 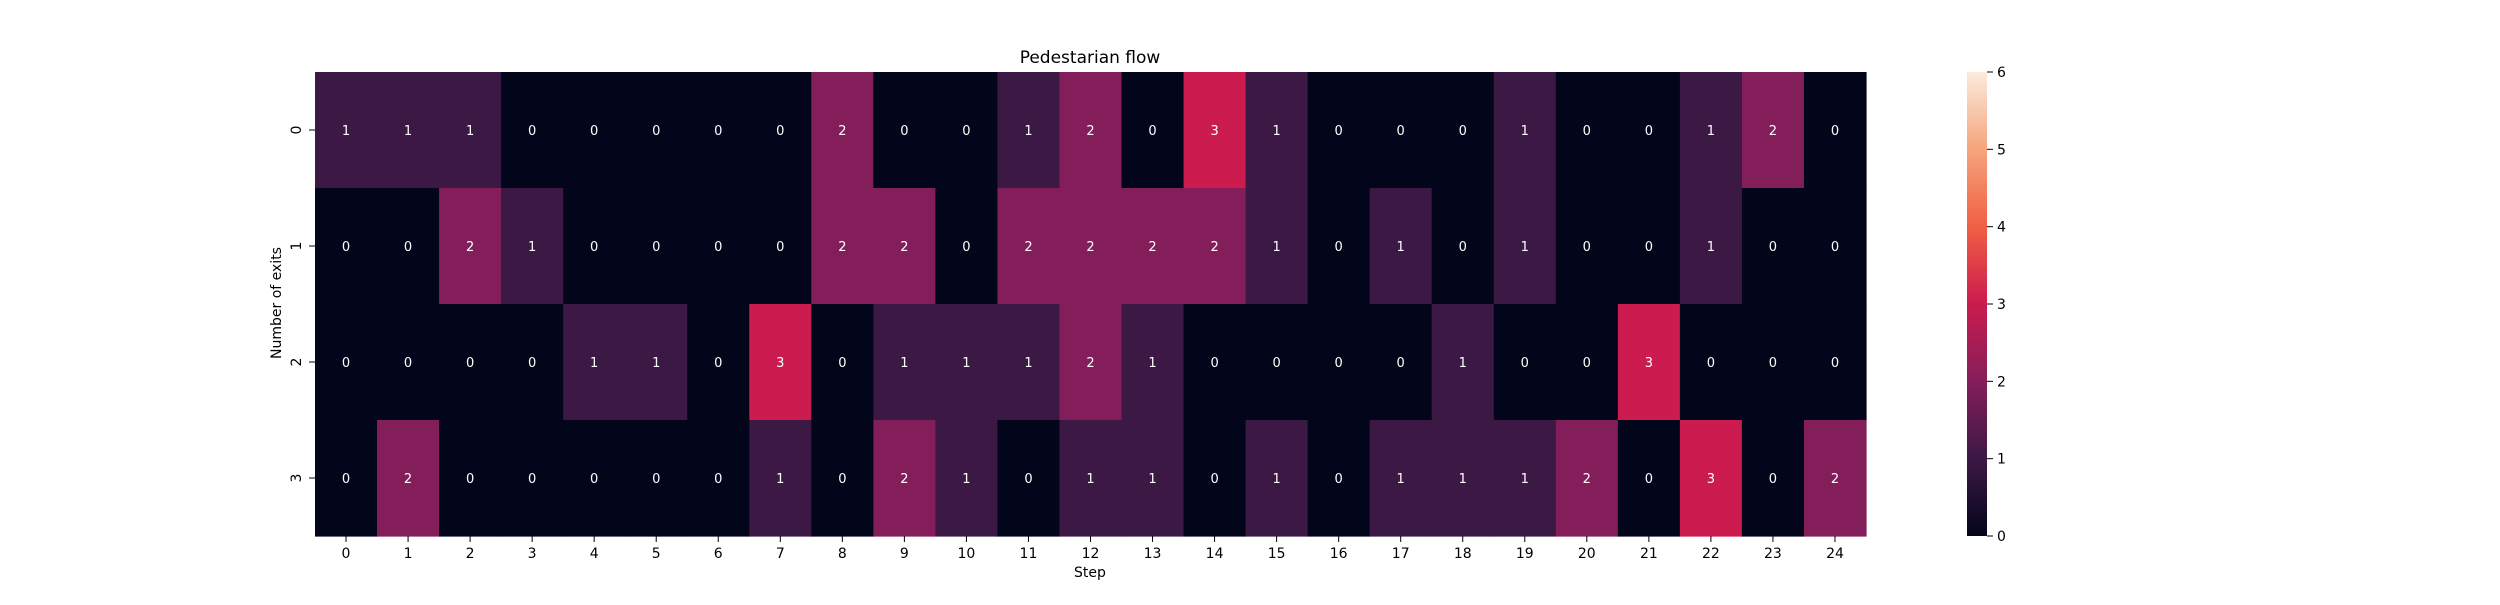 What do you see at coordinates (1215, 554) in the screenshot?
I see `x-tick-label: 14` at bounding box center [1215, 554].